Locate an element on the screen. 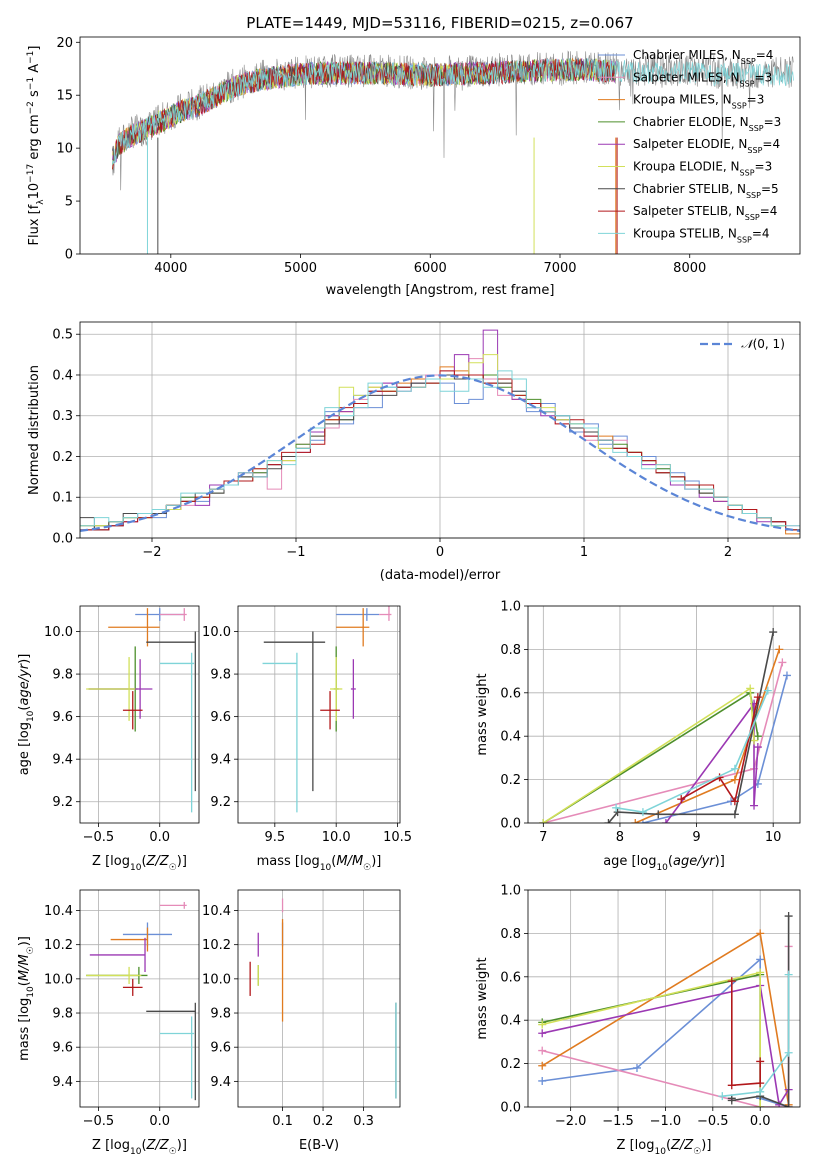 The width and height of the screenshot is (819, 1170). x-tick-label: 10.5 is located at coordinates (397, 837).